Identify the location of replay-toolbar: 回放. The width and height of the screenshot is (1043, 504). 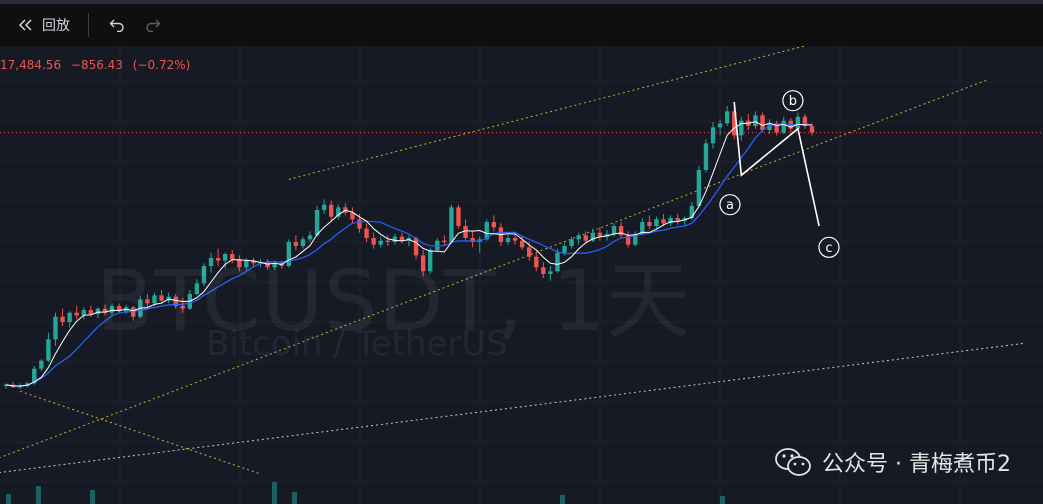
(521, 25).